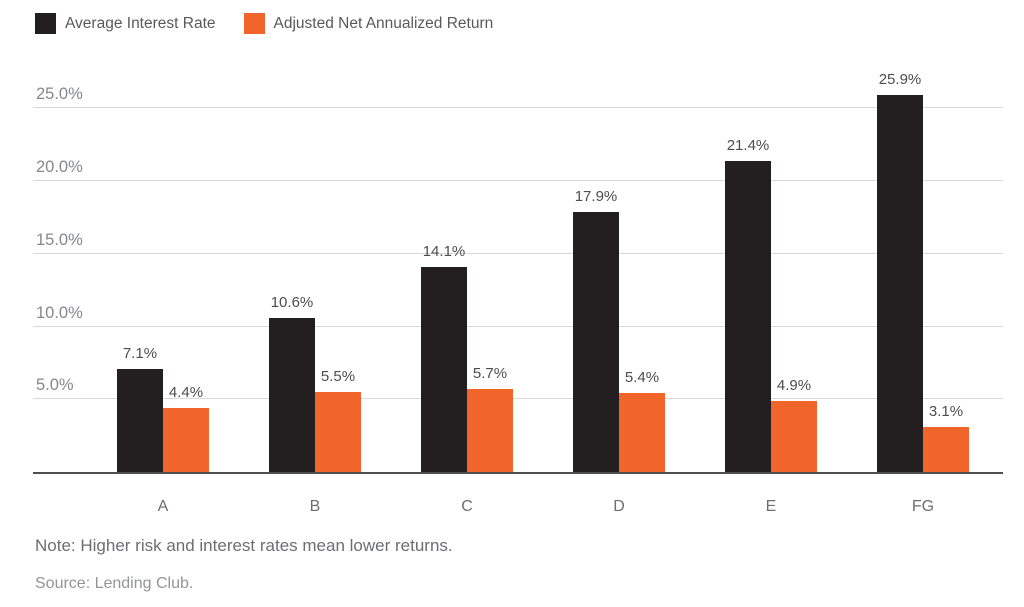 This screenshot has height=607, width=1024. What do you see at coordinates (619, 506) in the screenshot?
I see `x-axis-label-D: D` at bounding box center [619, 506].